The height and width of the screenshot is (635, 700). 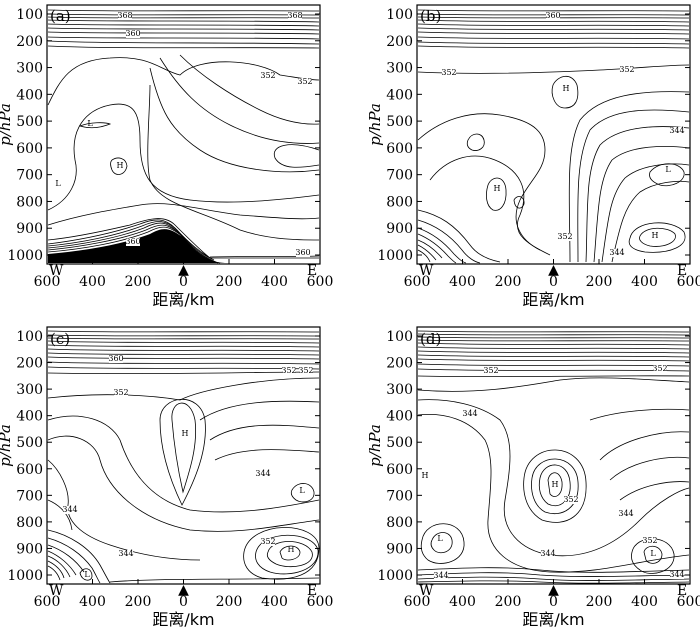 I want to click on panel-a-ground, so click(x=136, y=246).